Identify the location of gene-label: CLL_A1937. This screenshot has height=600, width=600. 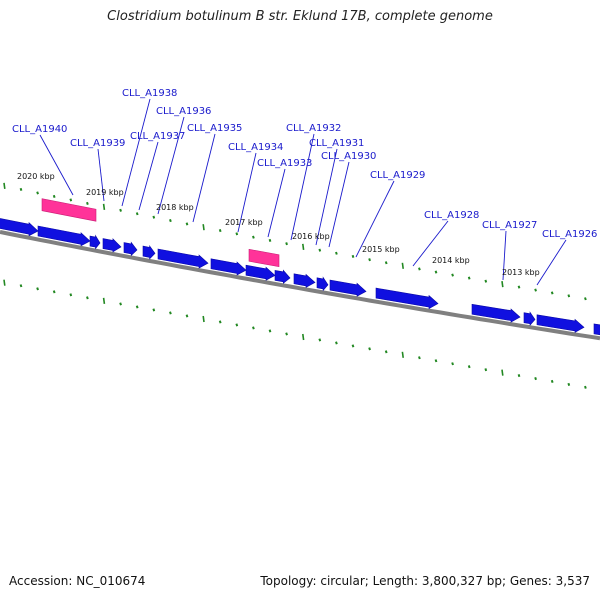
(157, 136).